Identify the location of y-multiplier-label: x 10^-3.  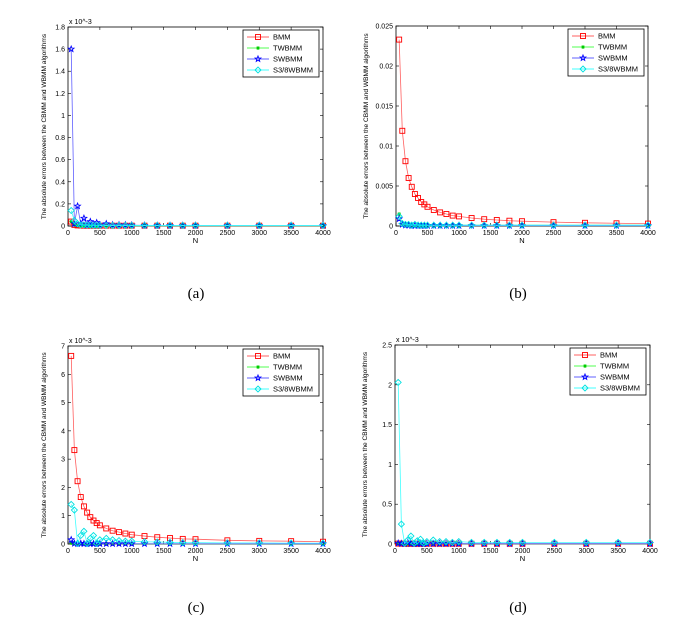
(407, 340).